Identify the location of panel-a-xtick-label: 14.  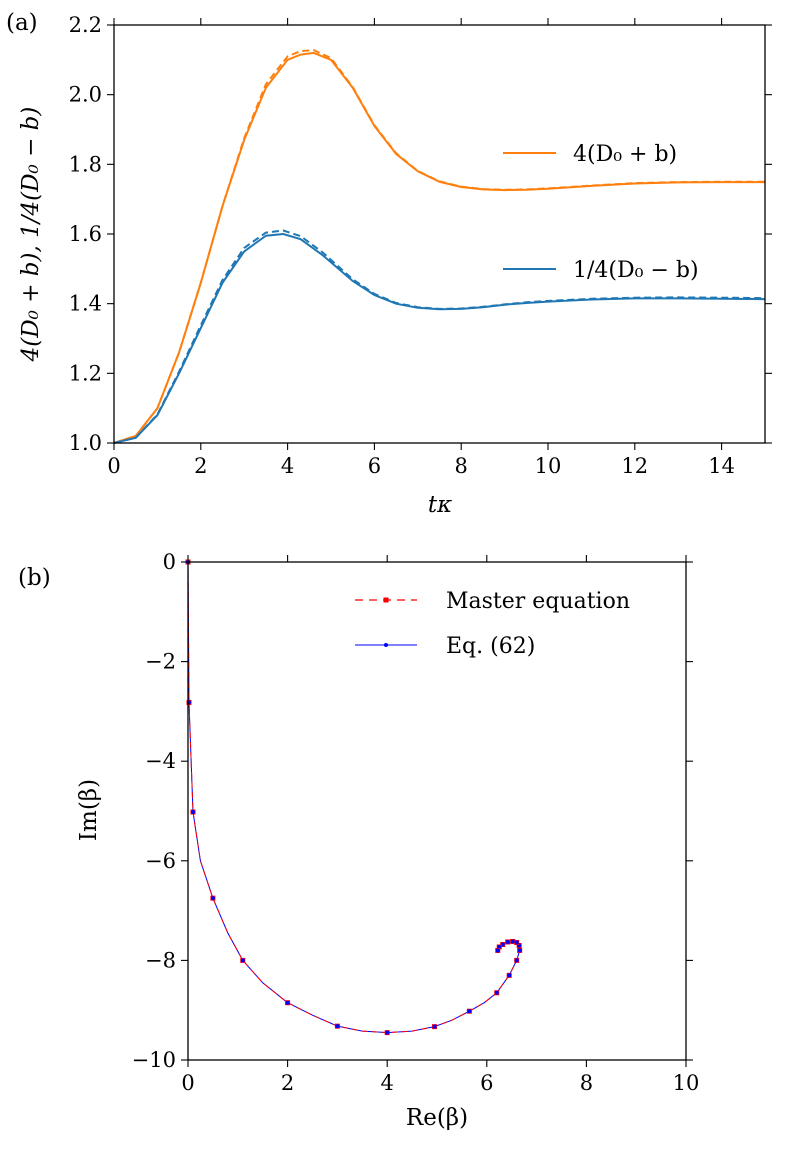
(721, 466).